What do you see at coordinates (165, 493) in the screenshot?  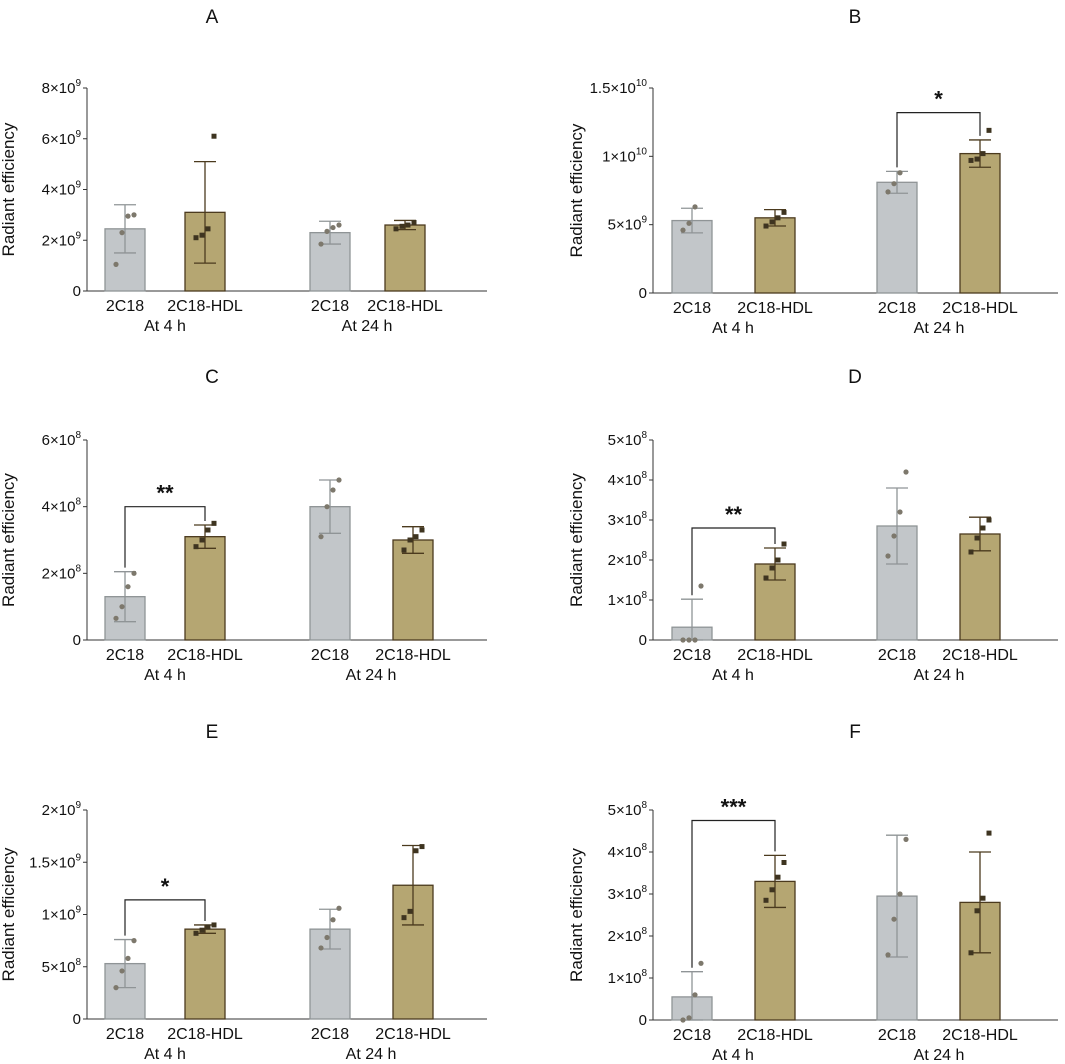 I see `significance-label: **` at bounding box center [165, 493].